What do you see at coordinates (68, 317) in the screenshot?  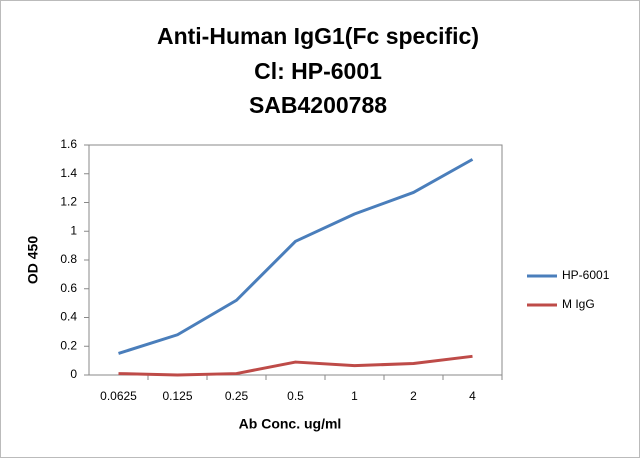 I see `y-tick-label: 0.4` at bounding box center [68, 317].